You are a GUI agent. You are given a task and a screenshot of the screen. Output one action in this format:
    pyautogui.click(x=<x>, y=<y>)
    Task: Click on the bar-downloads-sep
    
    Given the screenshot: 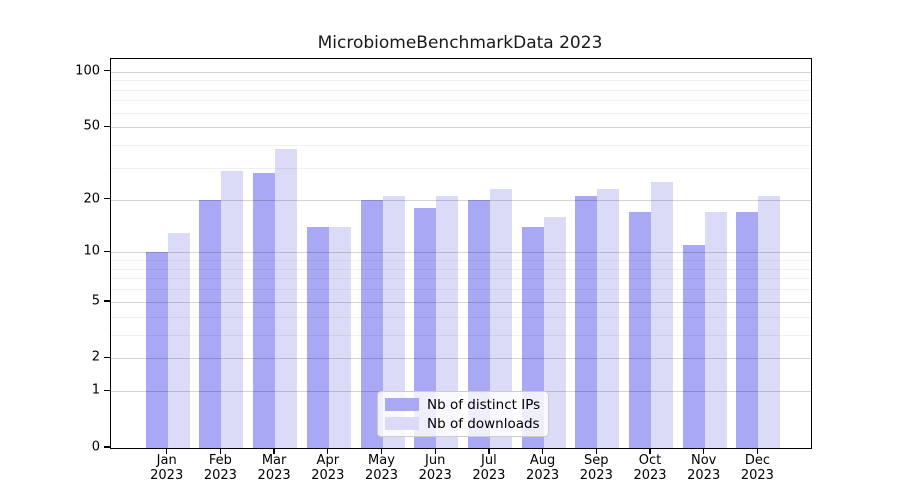 What is the action you would take?
    pyautogui.click(x=608, y=318)
    